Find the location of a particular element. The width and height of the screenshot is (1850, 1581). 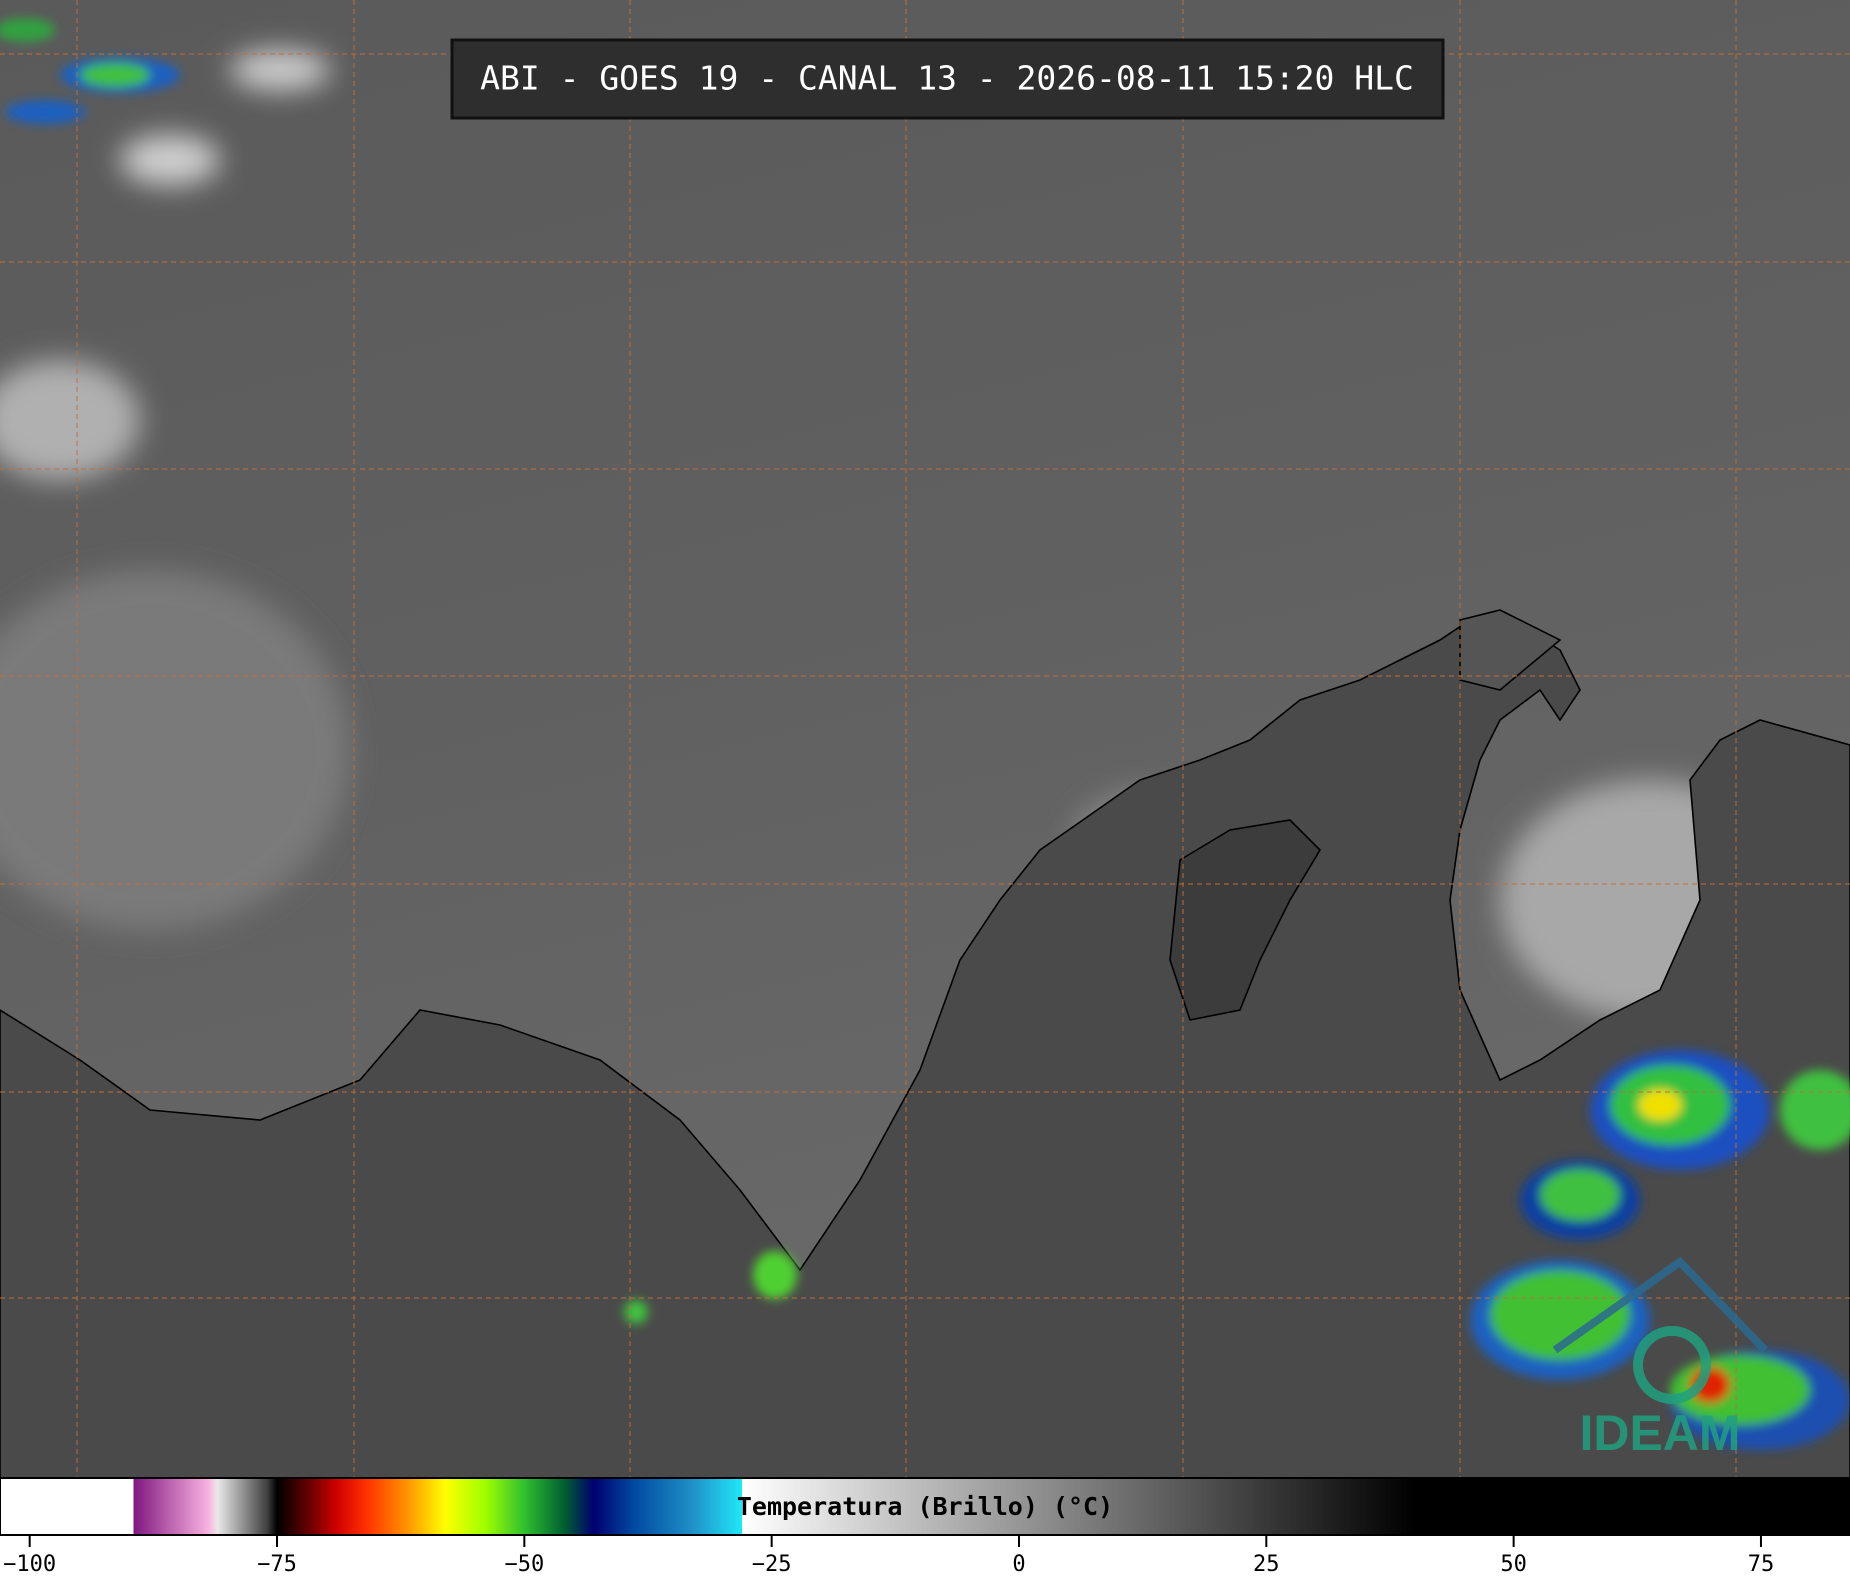

logo: IDEAM is located at coordinates (1660, 1358).